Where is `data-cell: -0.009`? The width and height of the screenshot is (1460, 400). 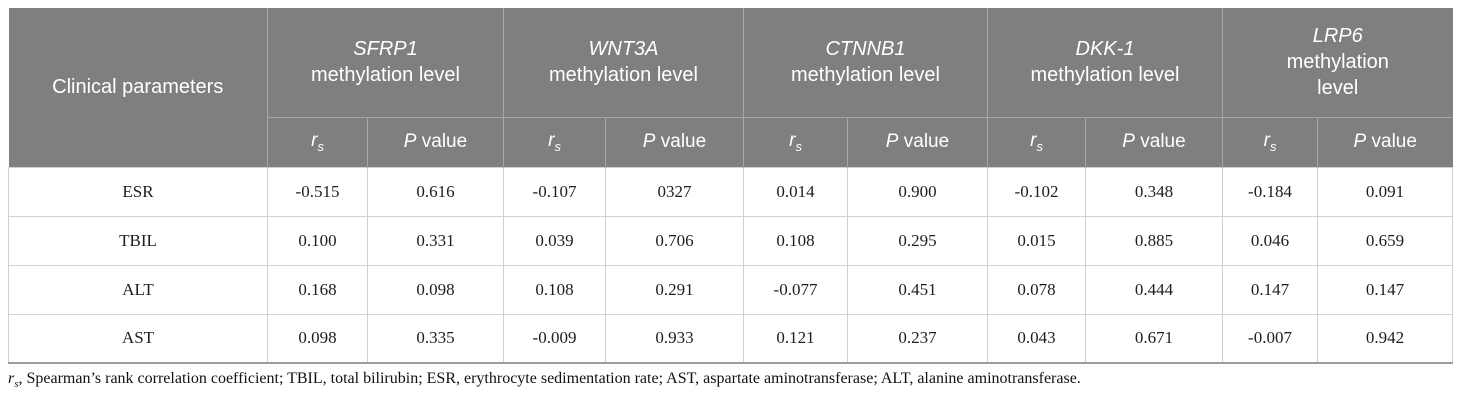
data-cell: -0.009 is located at coordinates (554, 338).